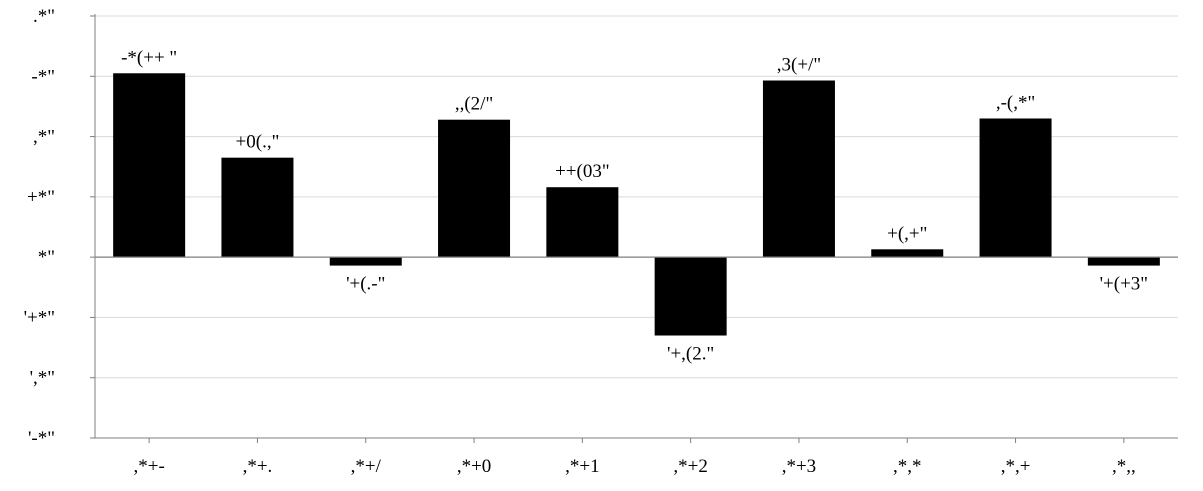 The height and width of the screenshot is (491, 1203). What do you see at coordinates (43, 76) in the screenshot?
I see `y-tick-label: -*"` at bounding box center [43, 76].